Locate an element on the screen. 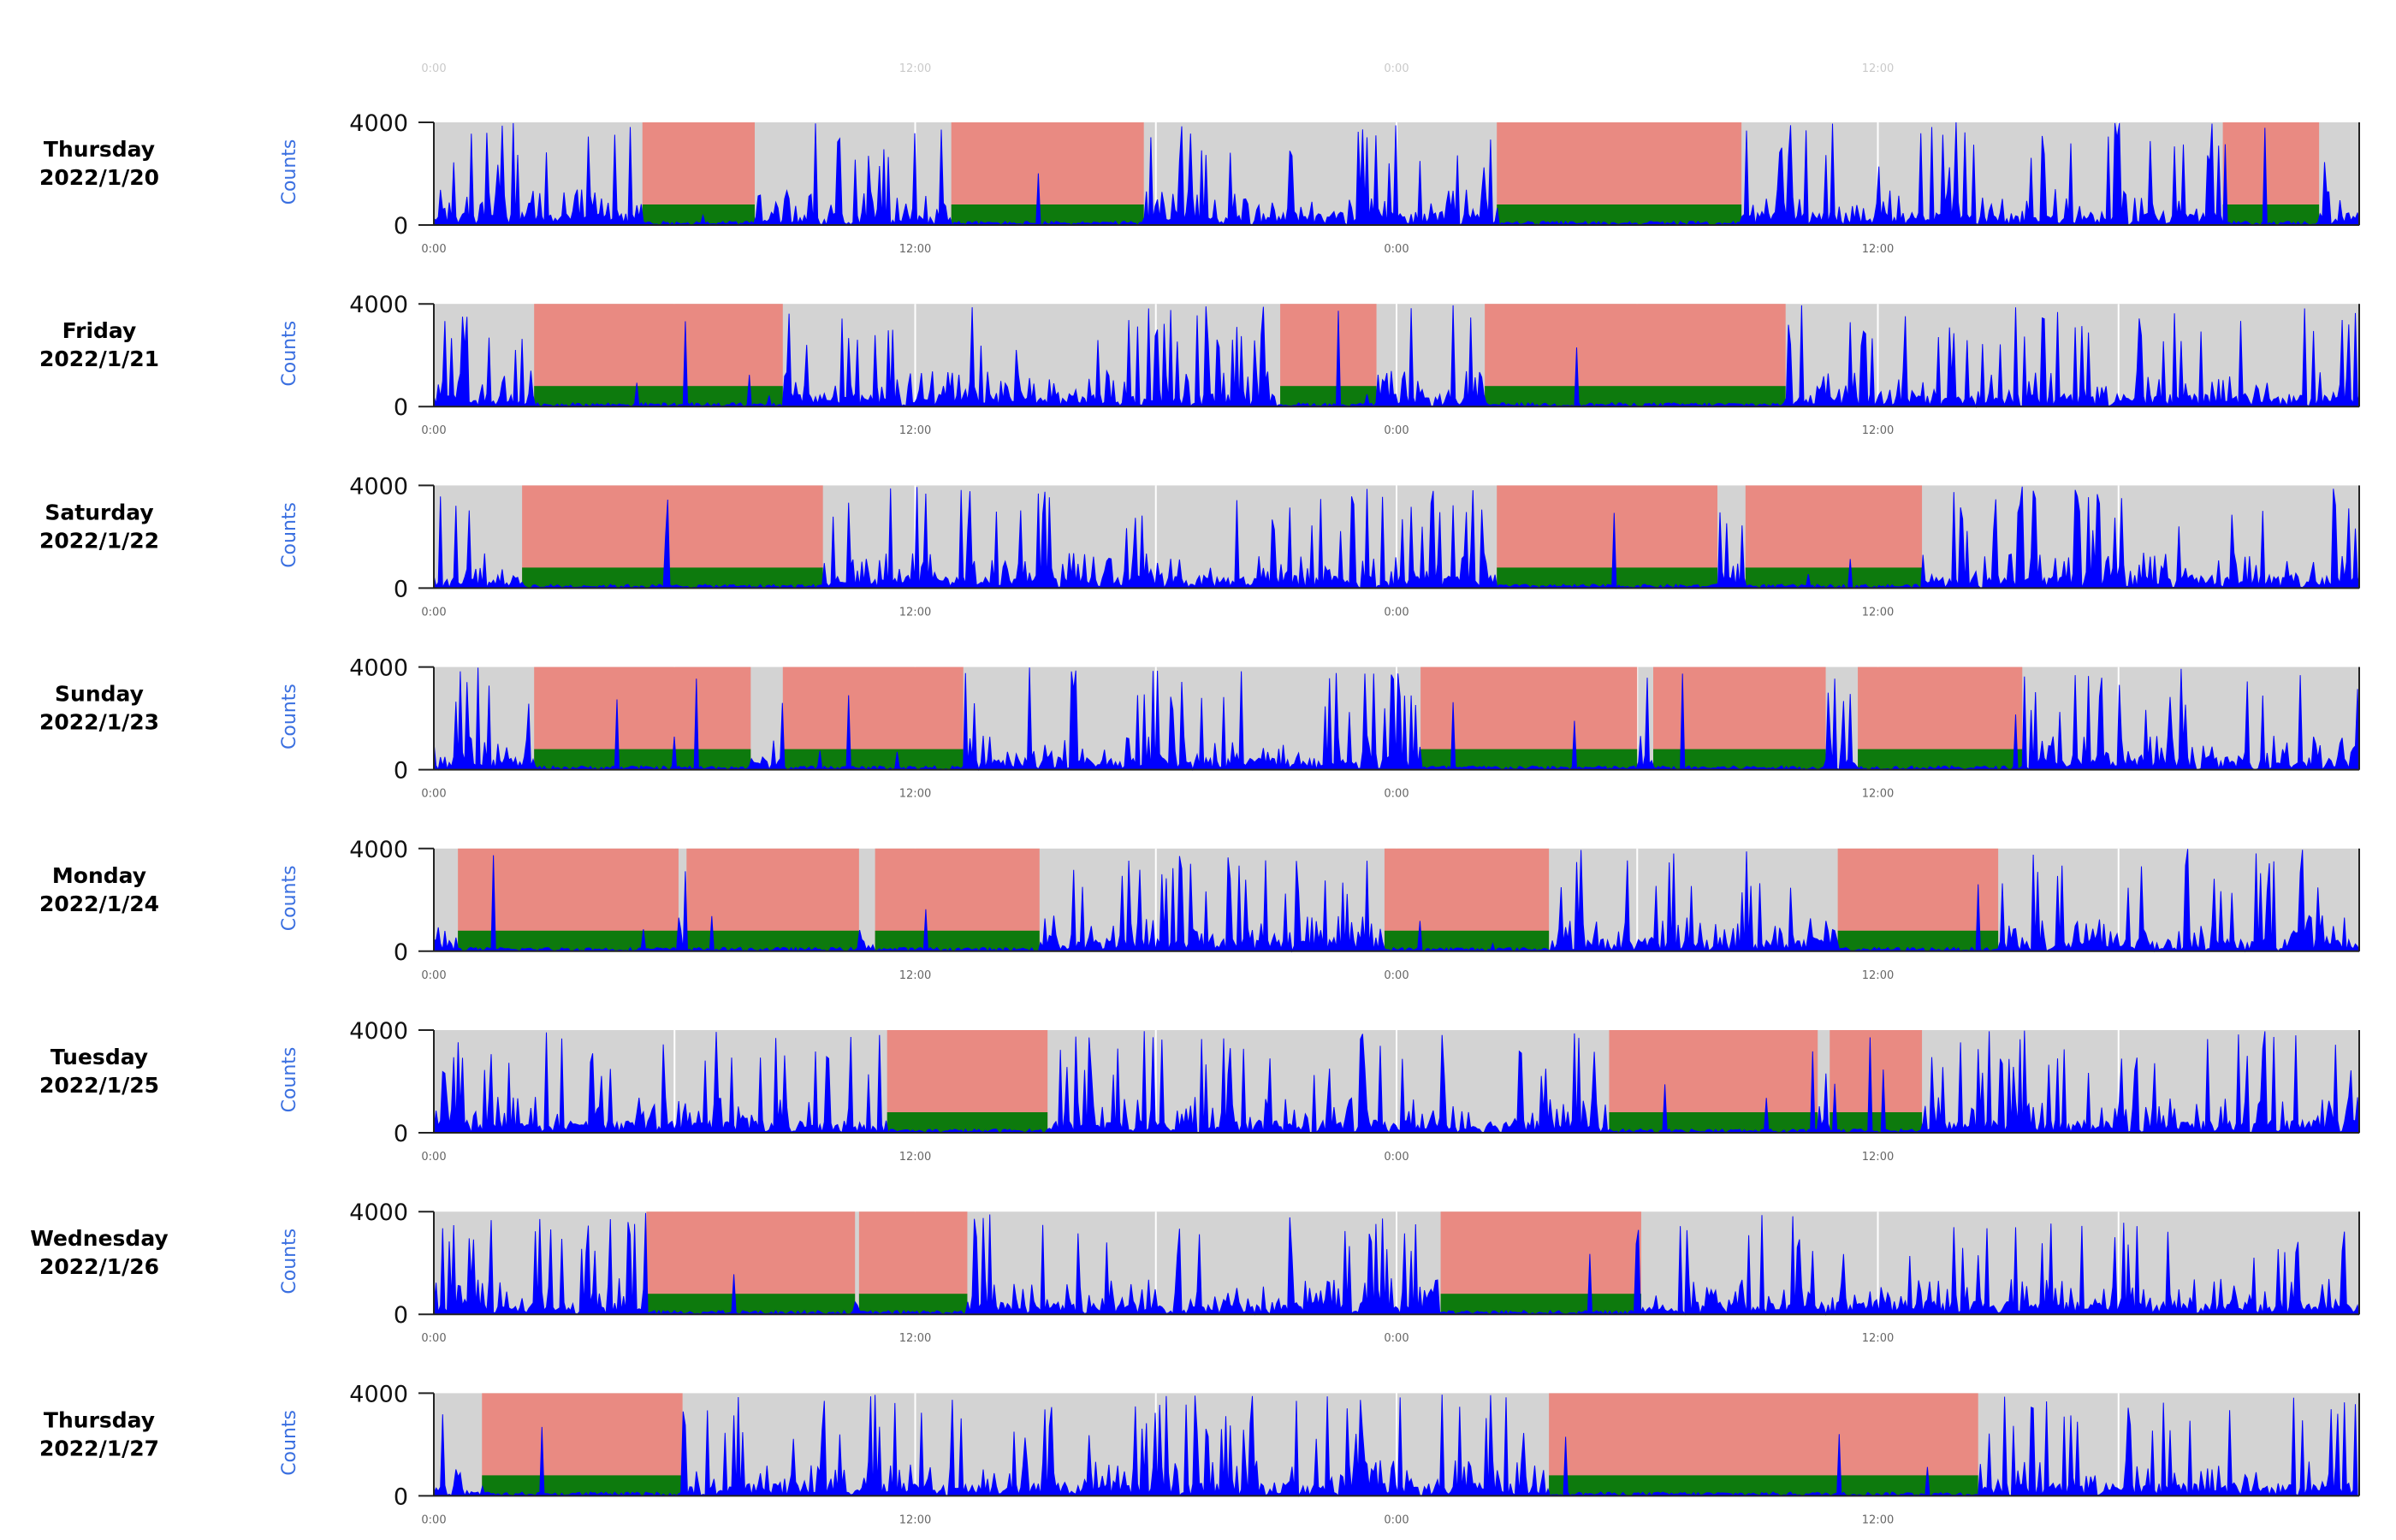 The width and height of the screenshot is (2396, 1540). day-date-label: 2022/1/23 is located at coordinates (99, 722).